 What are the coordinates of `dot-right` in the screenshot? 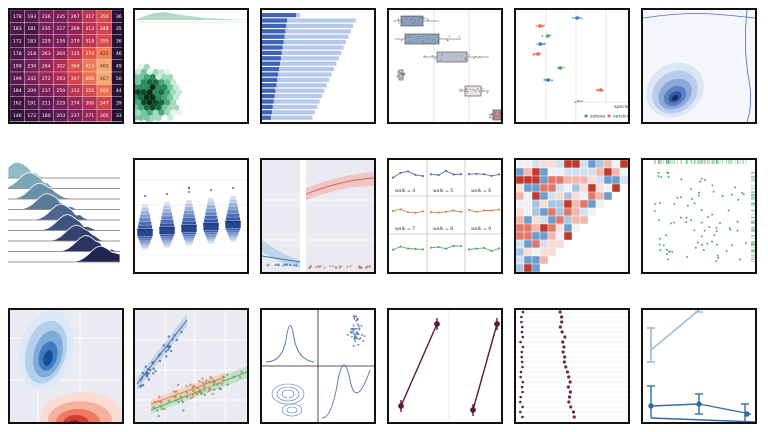 It's located at (570, 392).